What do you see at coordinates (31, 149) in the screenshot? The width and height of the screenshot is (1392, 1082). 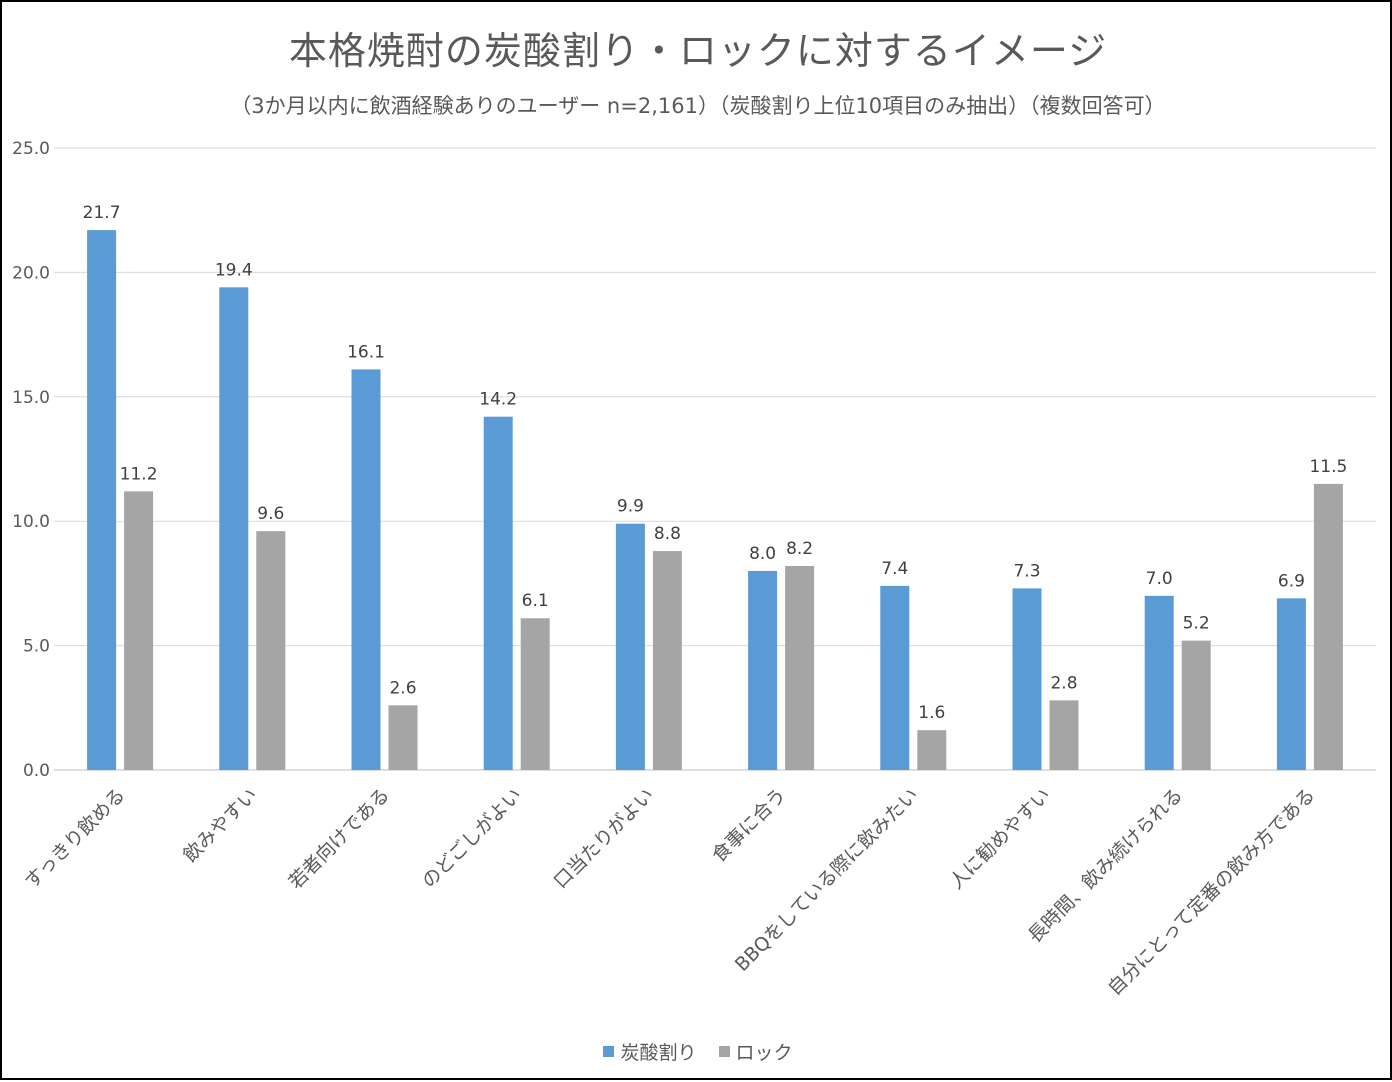 I see `y-tick-label: 25.0` at bounding box center [31, 149].